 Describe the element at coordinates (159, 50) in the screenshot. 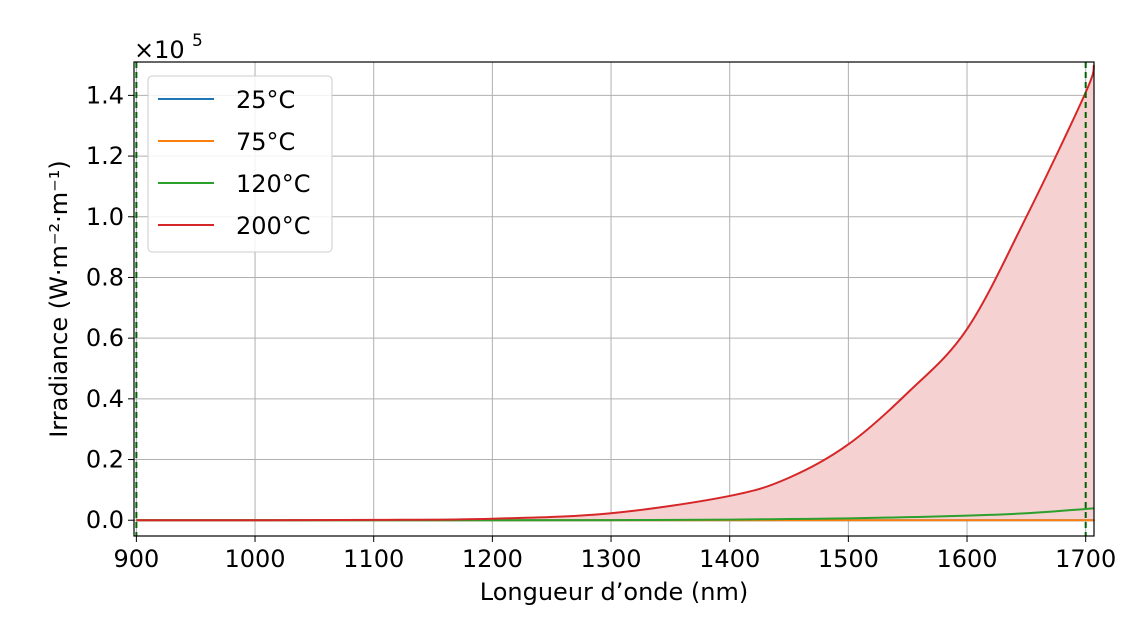

I see `y-scale-prefix: ×10` at that location.